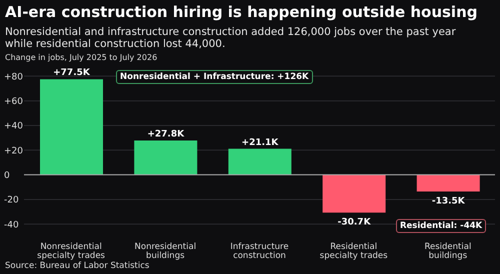  What do you see at coordinates (71, 251) in the screenshot?
I see `x-tick-label: Nonresidential specialty trades` at bounding box center [71, 251].